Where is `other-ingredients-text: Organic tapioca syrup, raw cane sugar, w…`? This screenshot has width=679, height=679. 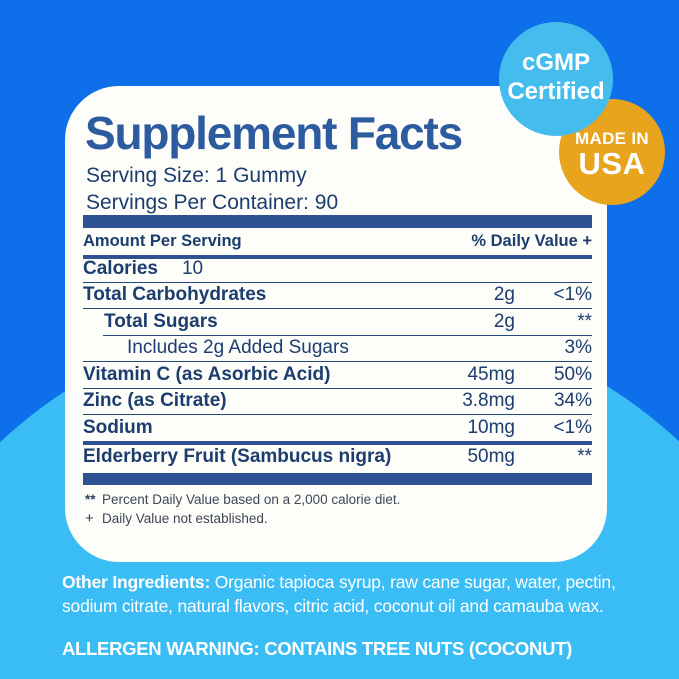 other-ingredients-text: Organic tapioca syrup, raw cane sugar, w… is located at coordinates (339, 594).